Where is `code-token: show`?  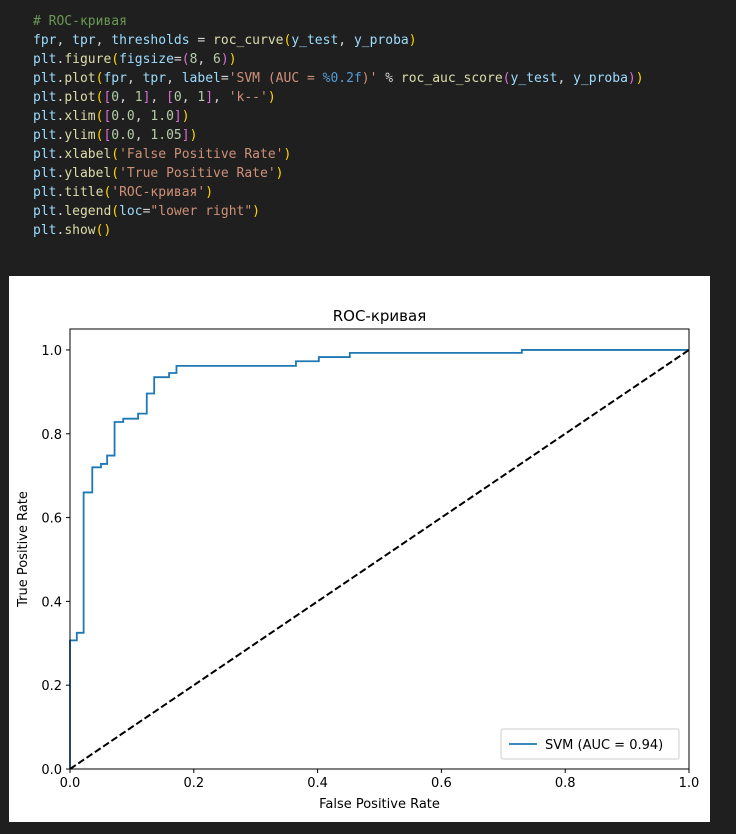
code-token: show is located at coordinates (80, 230).